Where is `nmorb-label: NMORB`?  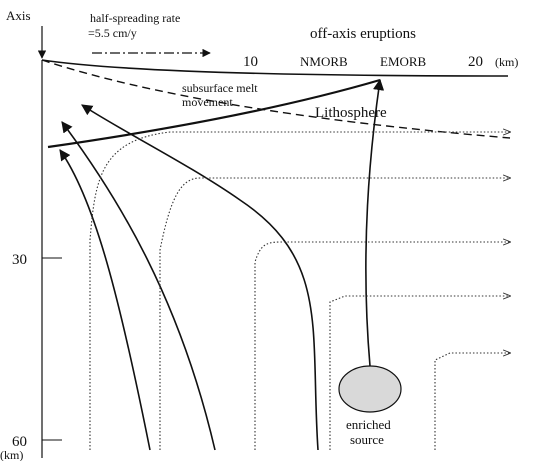
nmorb-label: NMORB is located at coordinates (324, 61).